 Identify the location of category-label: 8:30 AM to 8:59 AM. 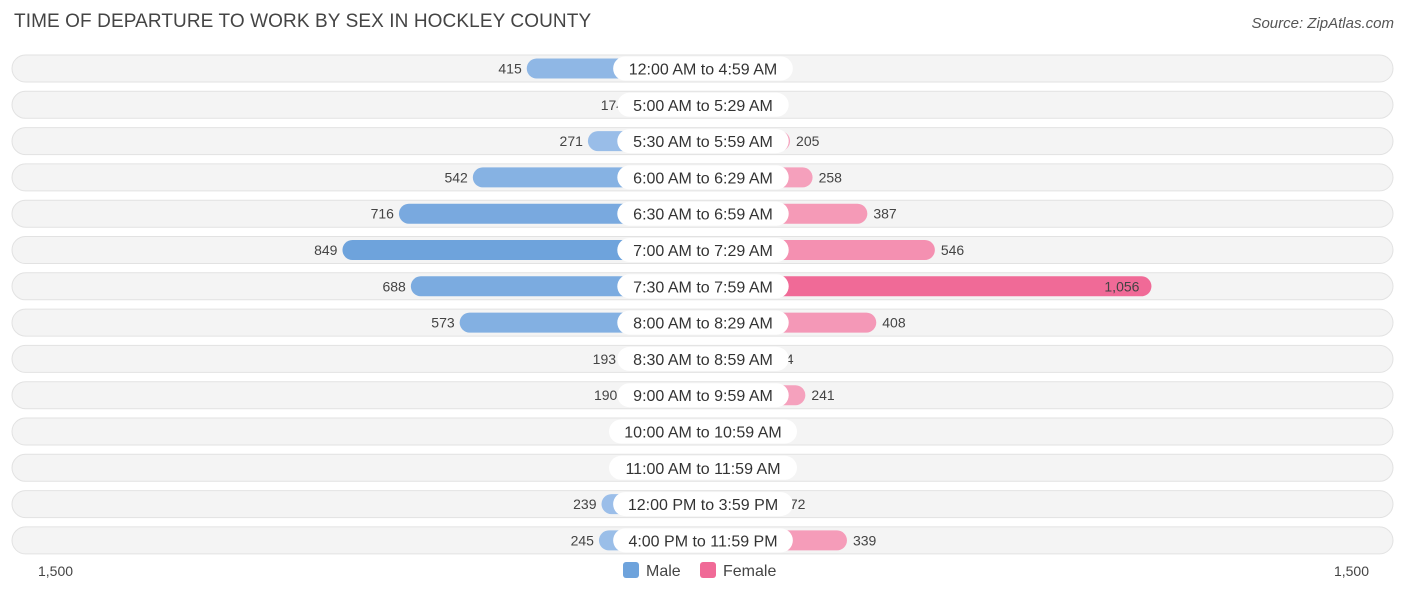
(703, 360).